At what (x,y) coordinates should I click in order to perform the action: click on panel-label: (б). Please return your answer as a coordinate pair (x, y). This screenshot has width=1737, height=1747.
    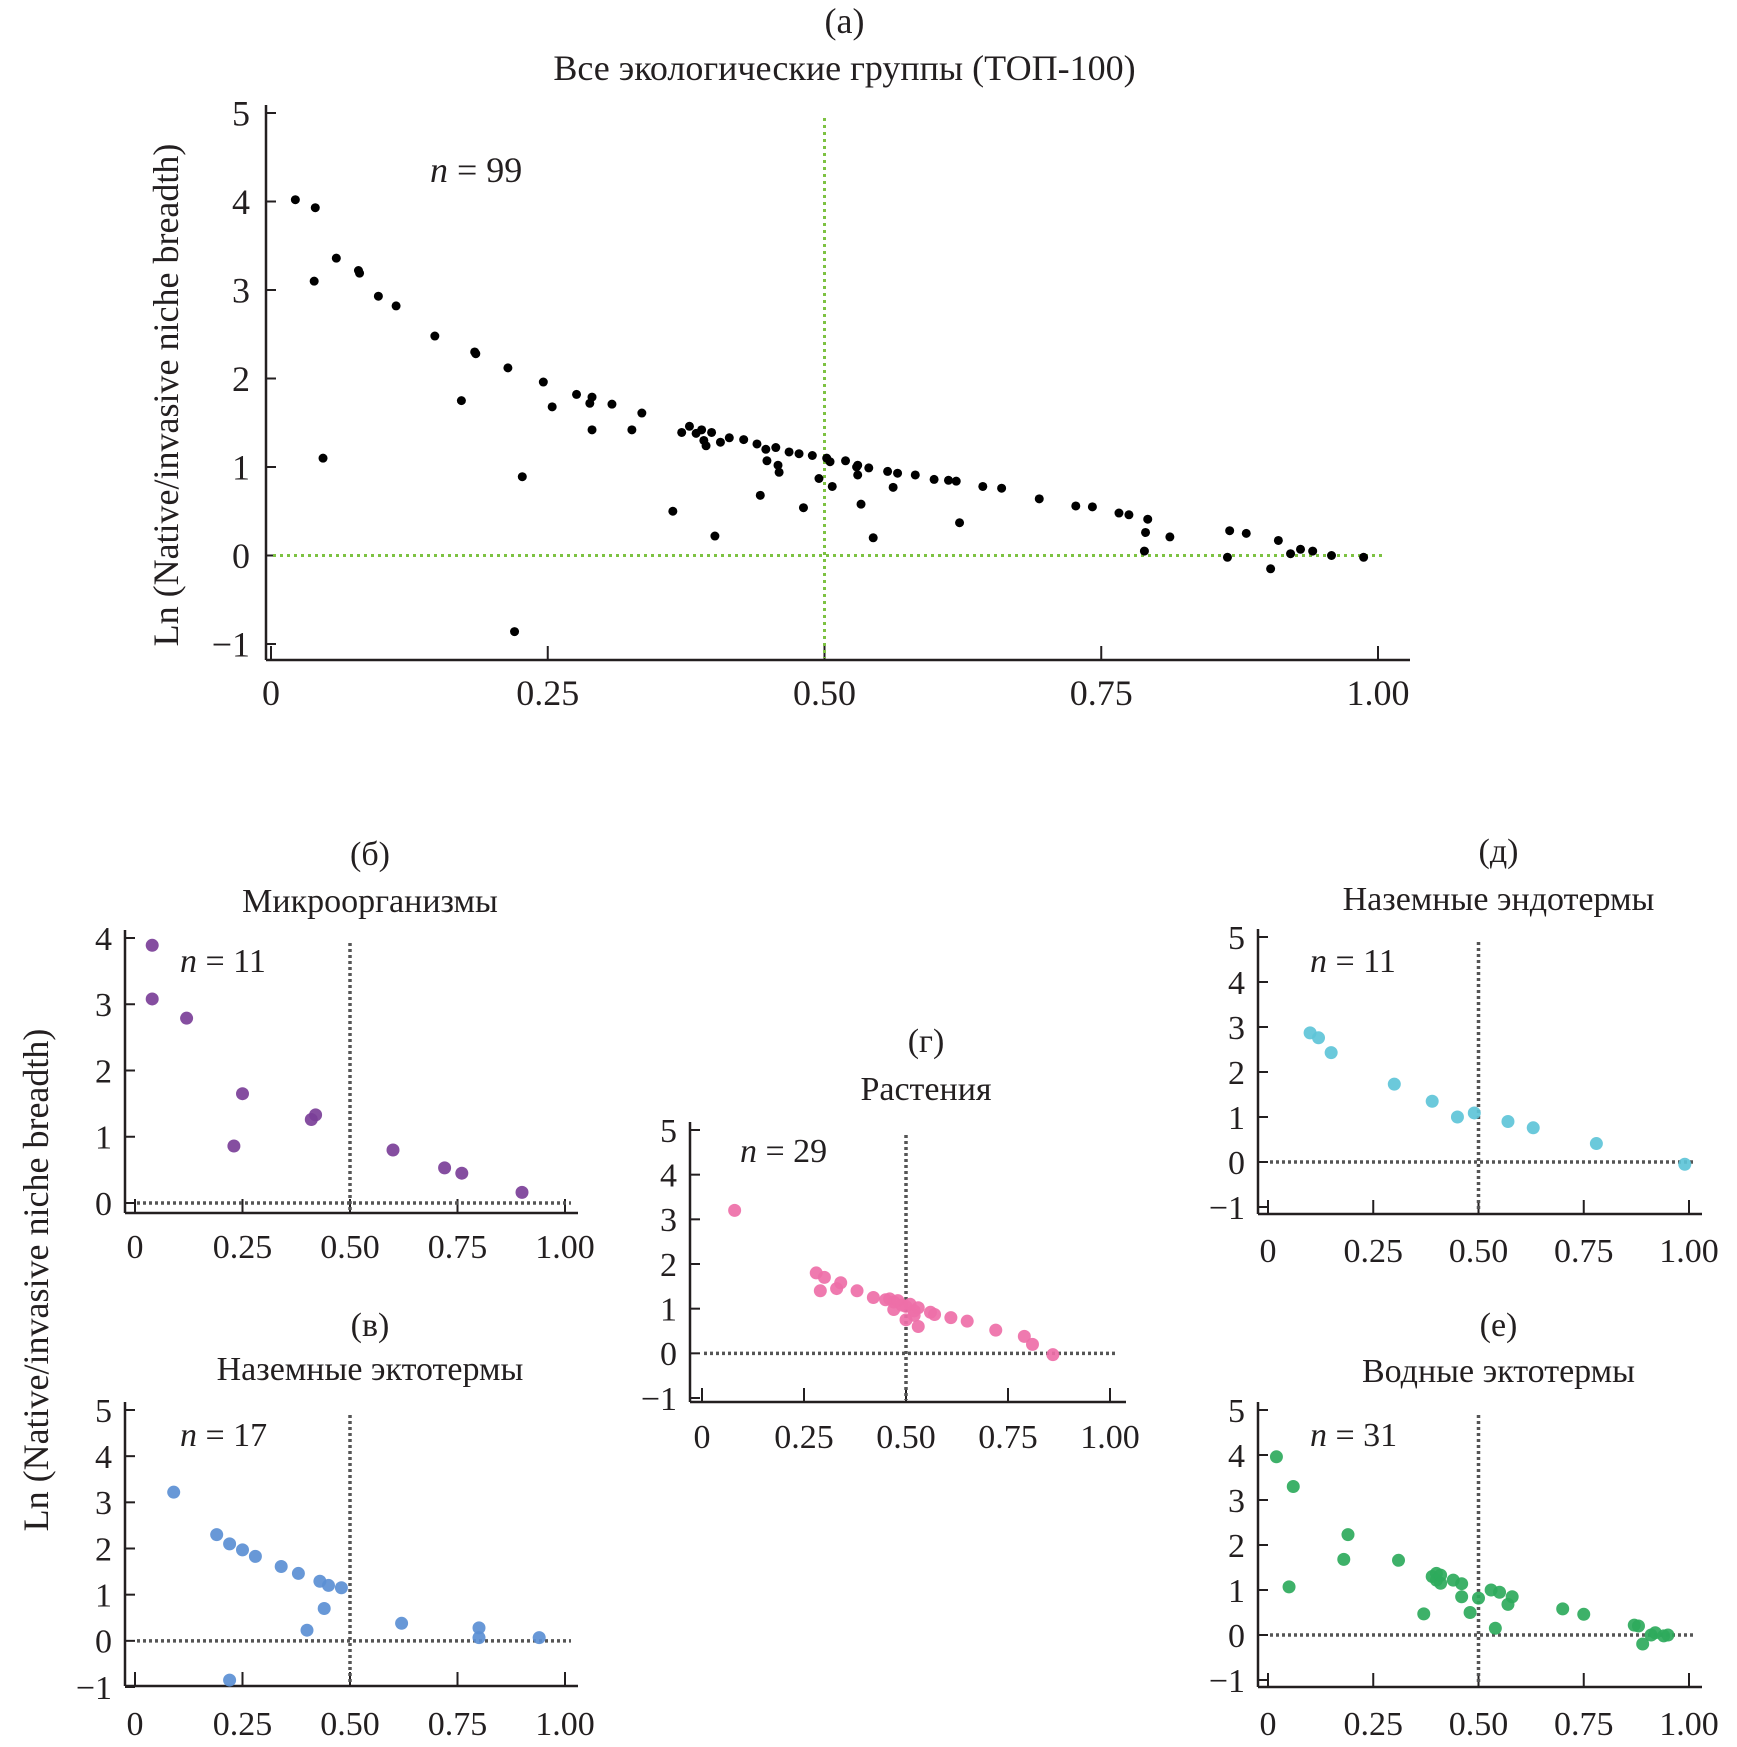
    Looking at the image, I should click on (370, 854).